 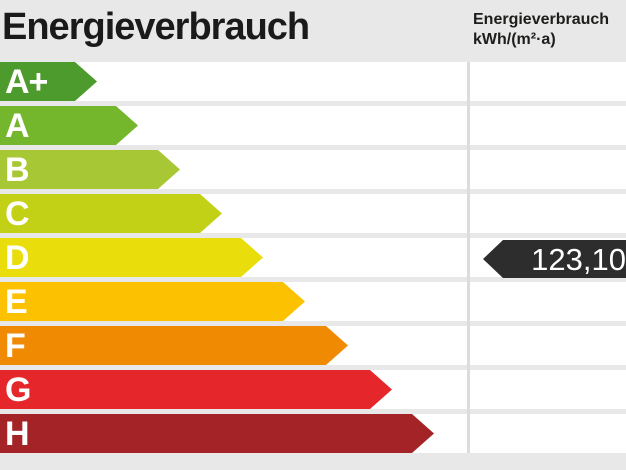 I want to click on efficiency-class-arrow: G, so click(x=196, y=389).